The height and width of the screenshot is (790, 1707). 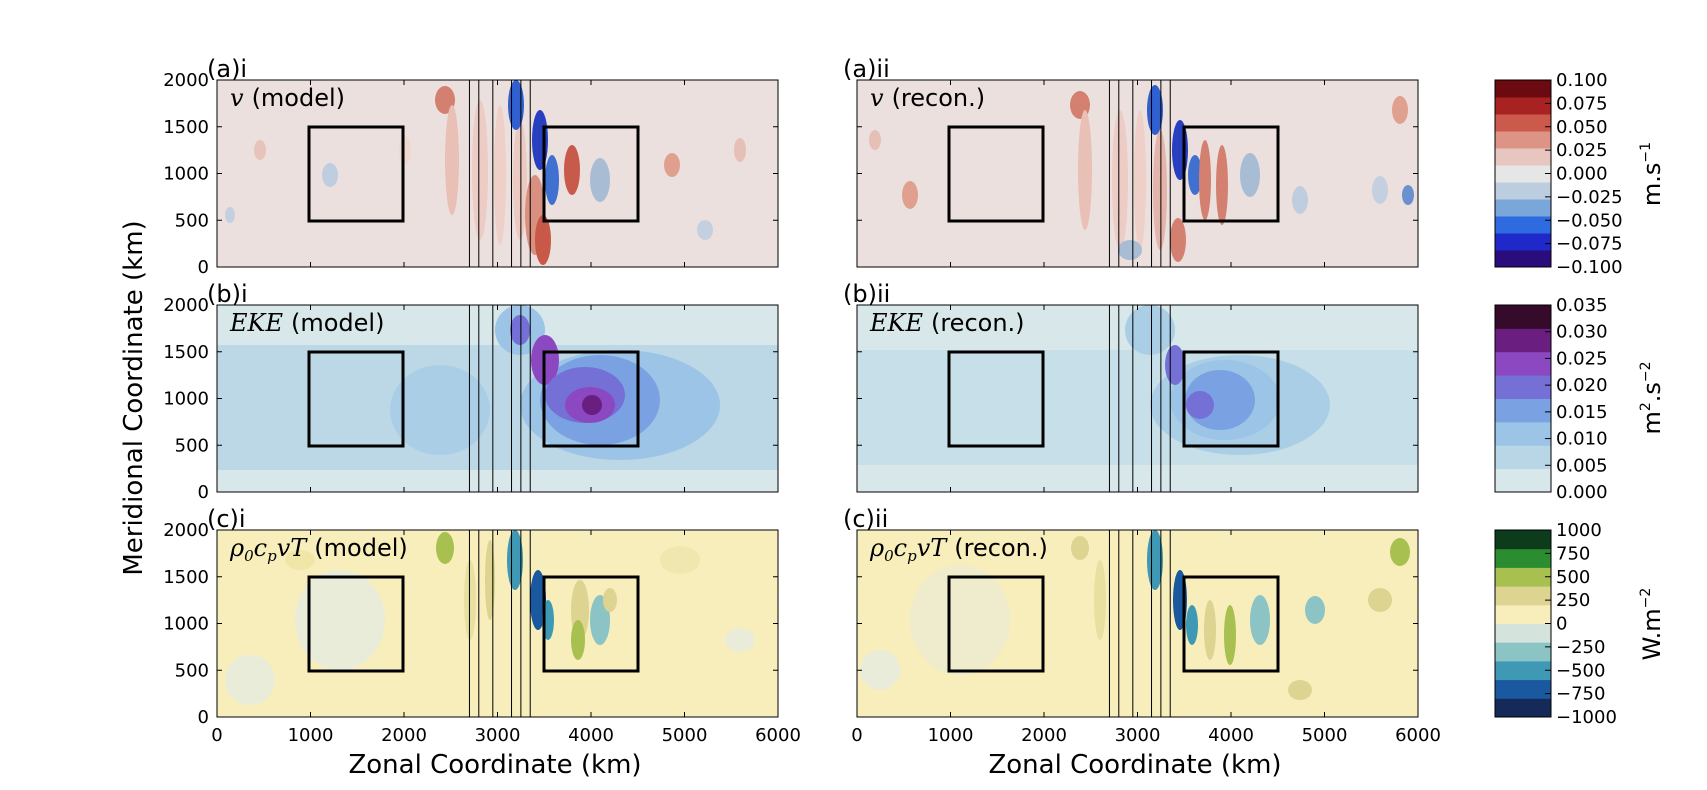 What do you see at coordinates (227, 294) in the screenshot?
I see `panel-label-b-i: (b)i` at bounding box center [227, 294].